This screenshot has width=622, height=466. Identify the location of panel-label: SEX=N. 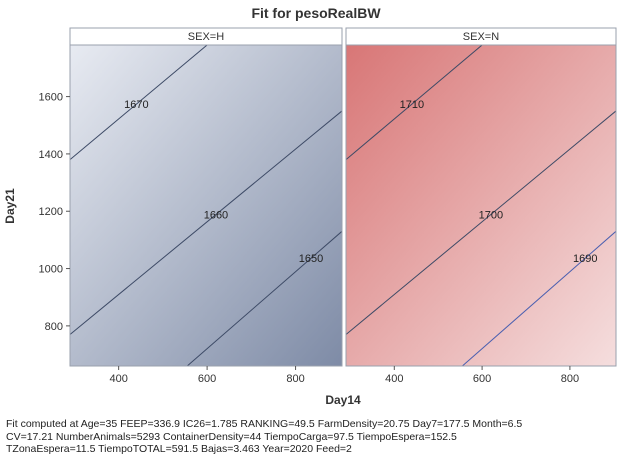
(481, 37).